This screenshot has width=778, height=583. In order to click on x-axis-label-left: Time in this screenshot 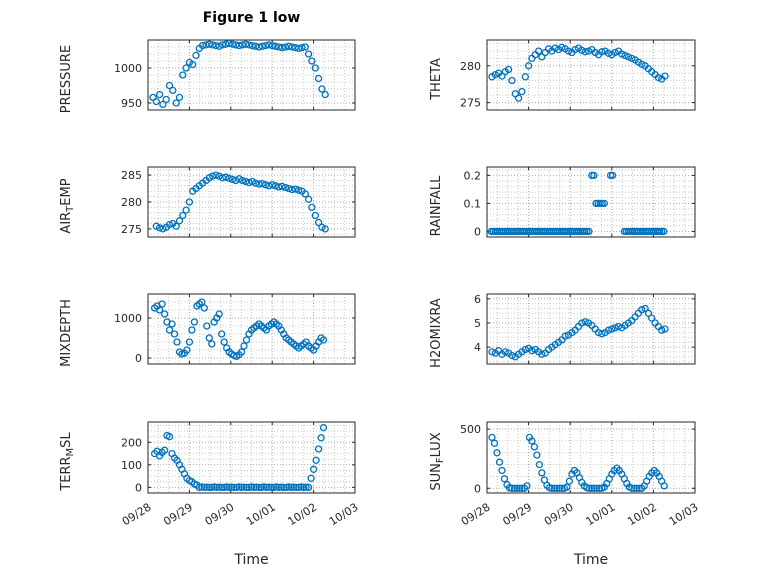, I will do `click(251, 560)`.